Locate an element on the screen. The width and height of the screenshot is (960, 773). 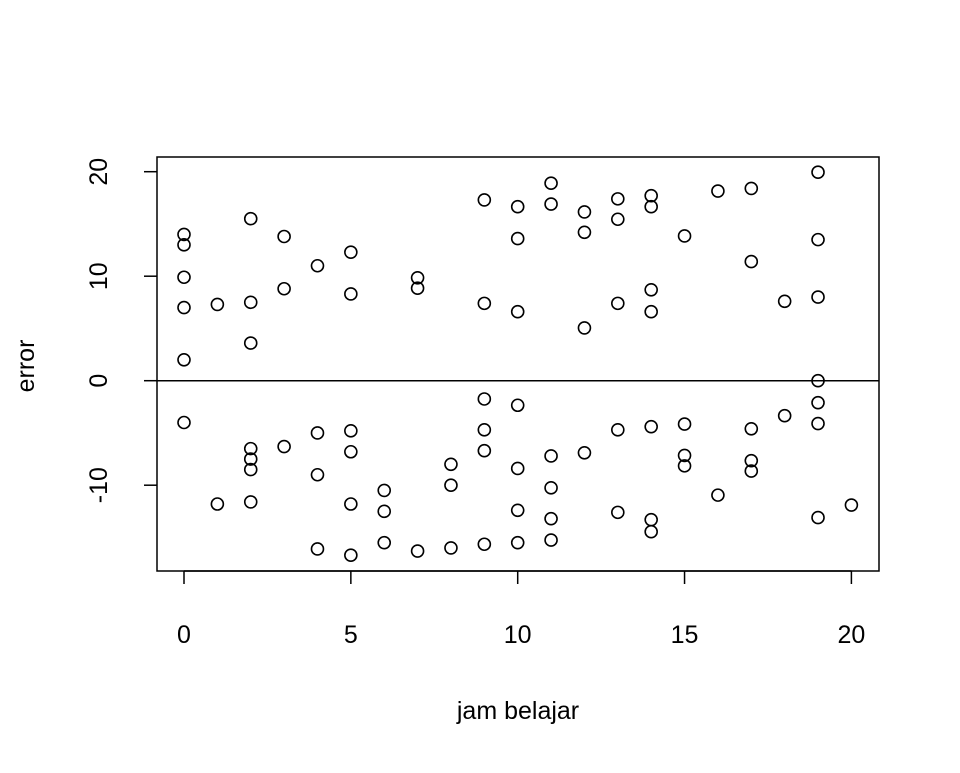
x-tick-label: 10 is located at coordinates (518, 635).